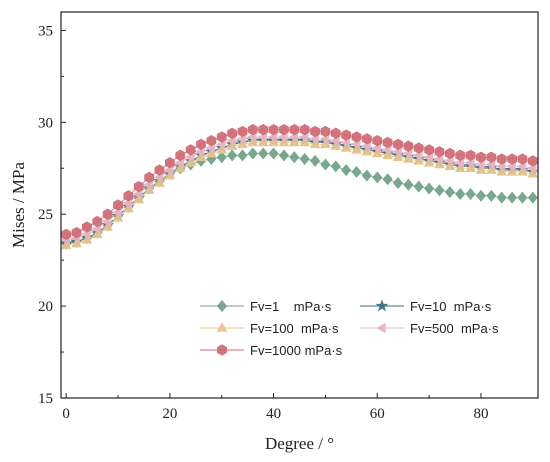  Describe the element at coordinates (299, 443) in the screenshot. I see `x-axis-title: Degree / °` at that location.